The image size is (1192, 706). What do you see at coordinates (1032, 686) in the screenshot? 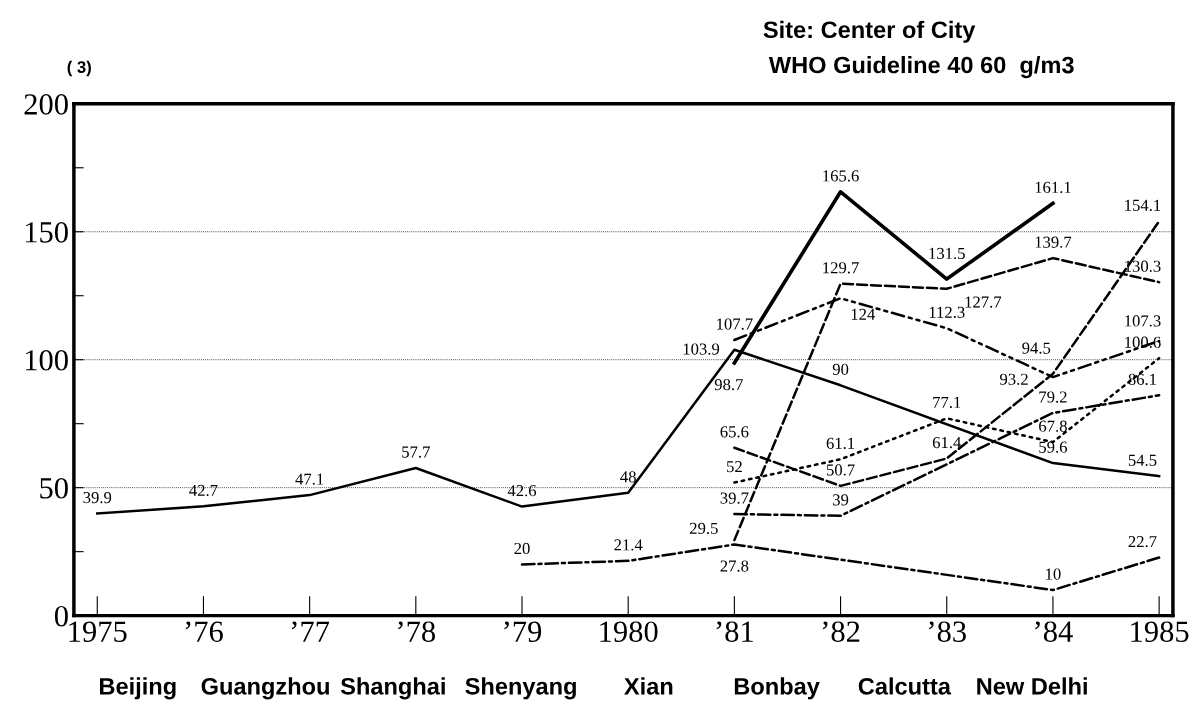
I see `text: New Delhi` at bounding box center [1032, 686].